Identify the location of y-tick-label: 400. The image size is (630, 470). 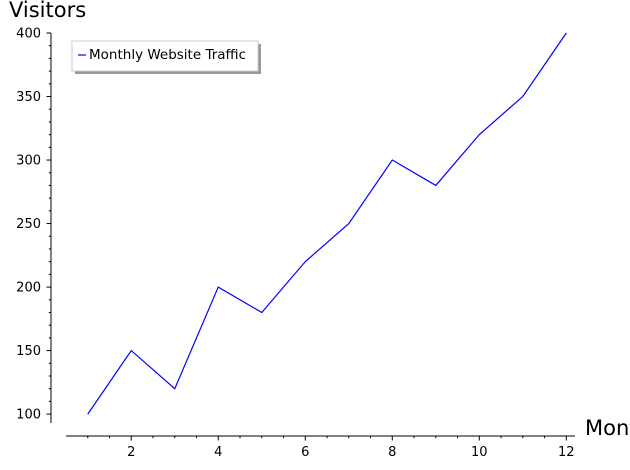
(28, 34).